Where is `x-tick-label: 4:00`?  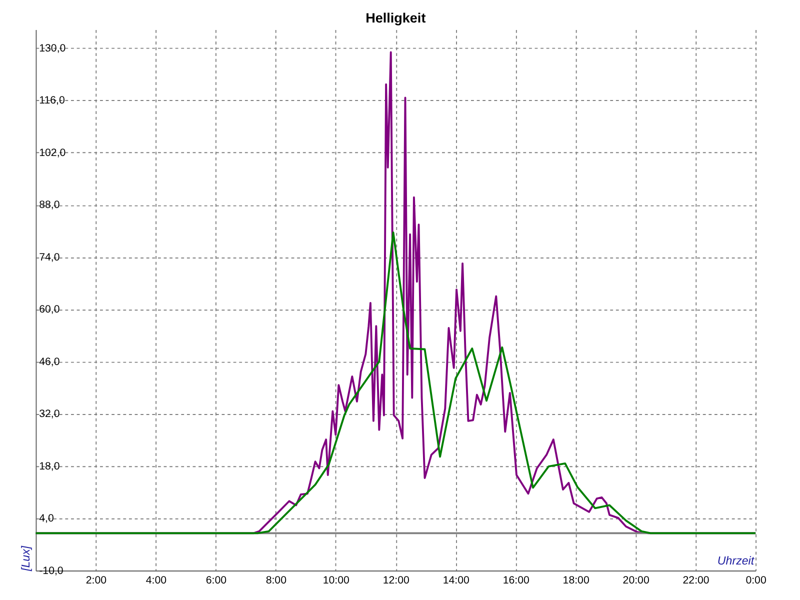
x-tick-label: 4:00 is located at coordinates (156, 580).